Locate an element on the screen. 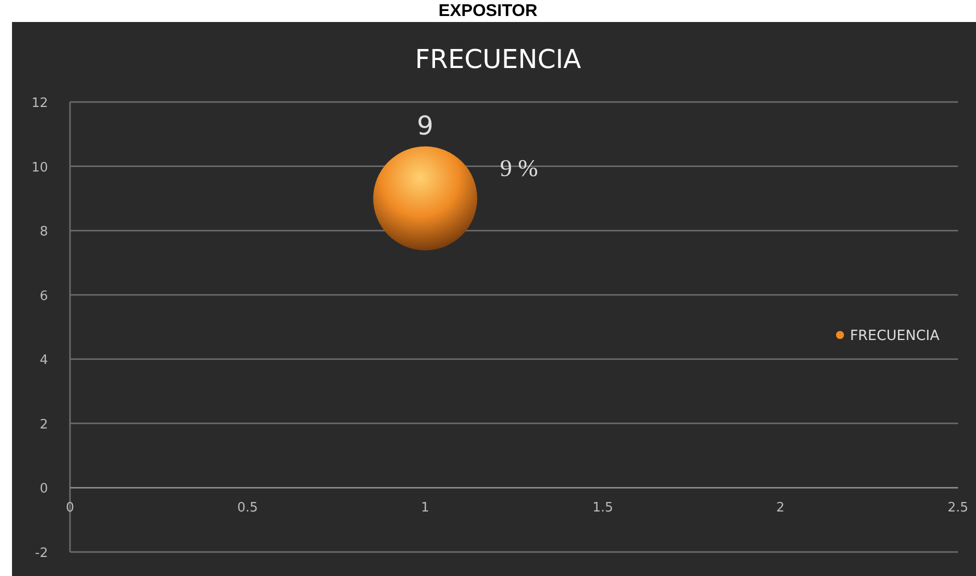 Image resolution: width=976 pixels, height=576 pixels. x-tick-label: 1.5 is located at coordinates (603, 508).